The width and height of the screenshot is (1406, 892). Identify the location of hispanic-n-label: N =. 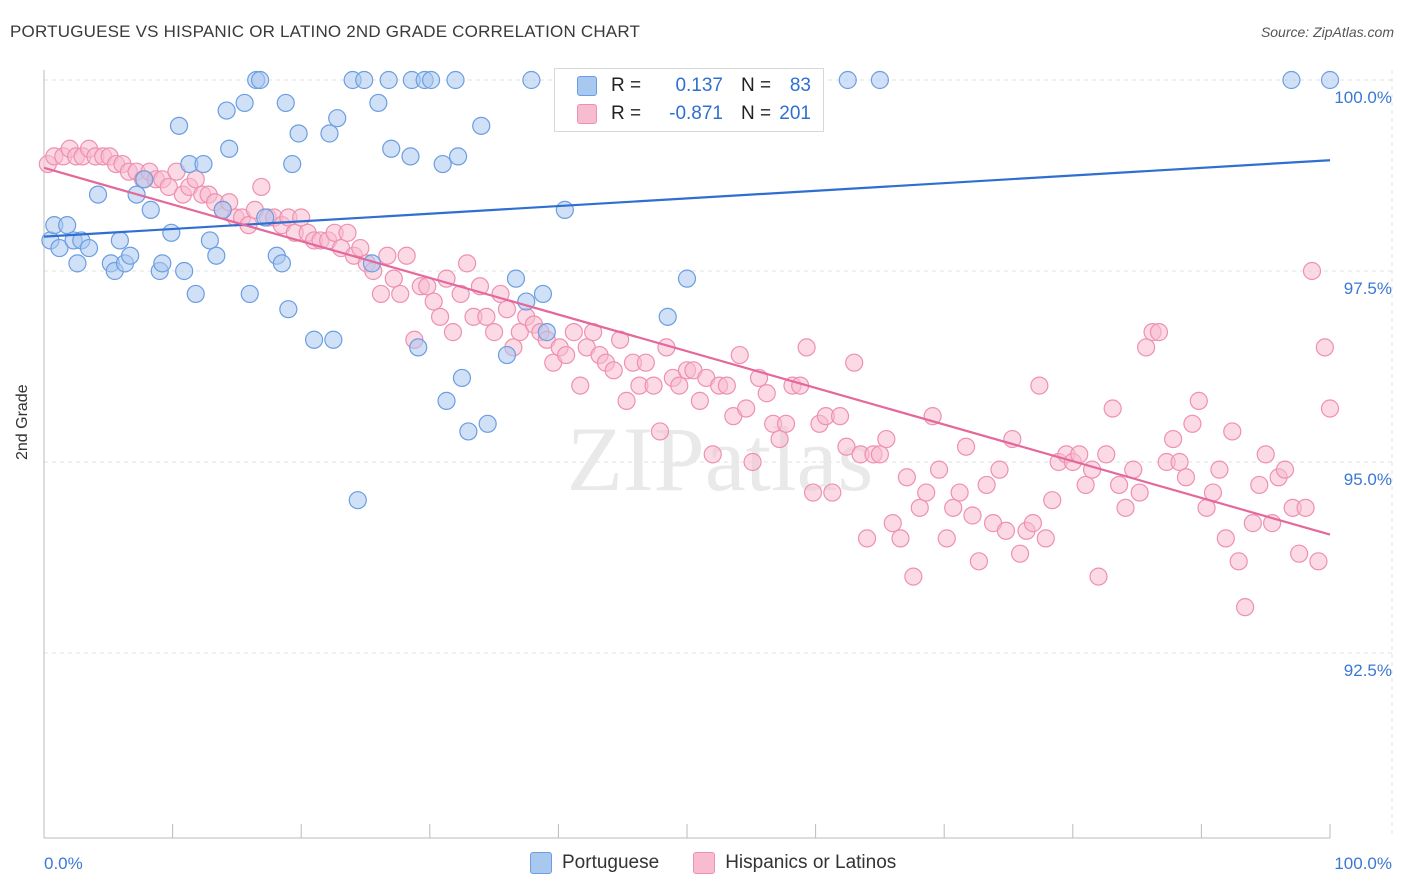
(756, 113).